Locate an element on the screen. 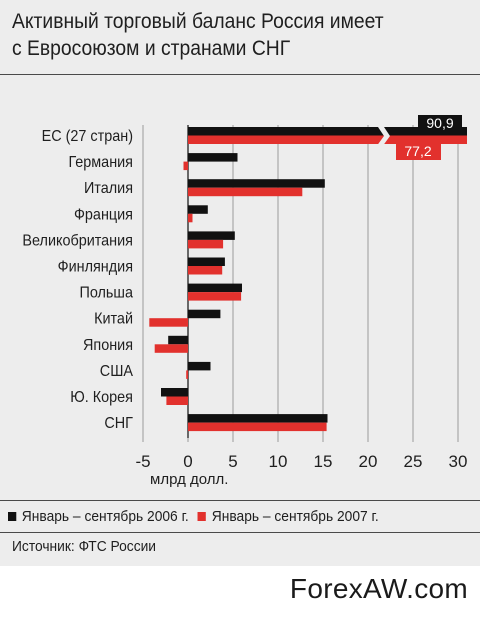  data-label-box-2006 is located at coordinates (440, 123).